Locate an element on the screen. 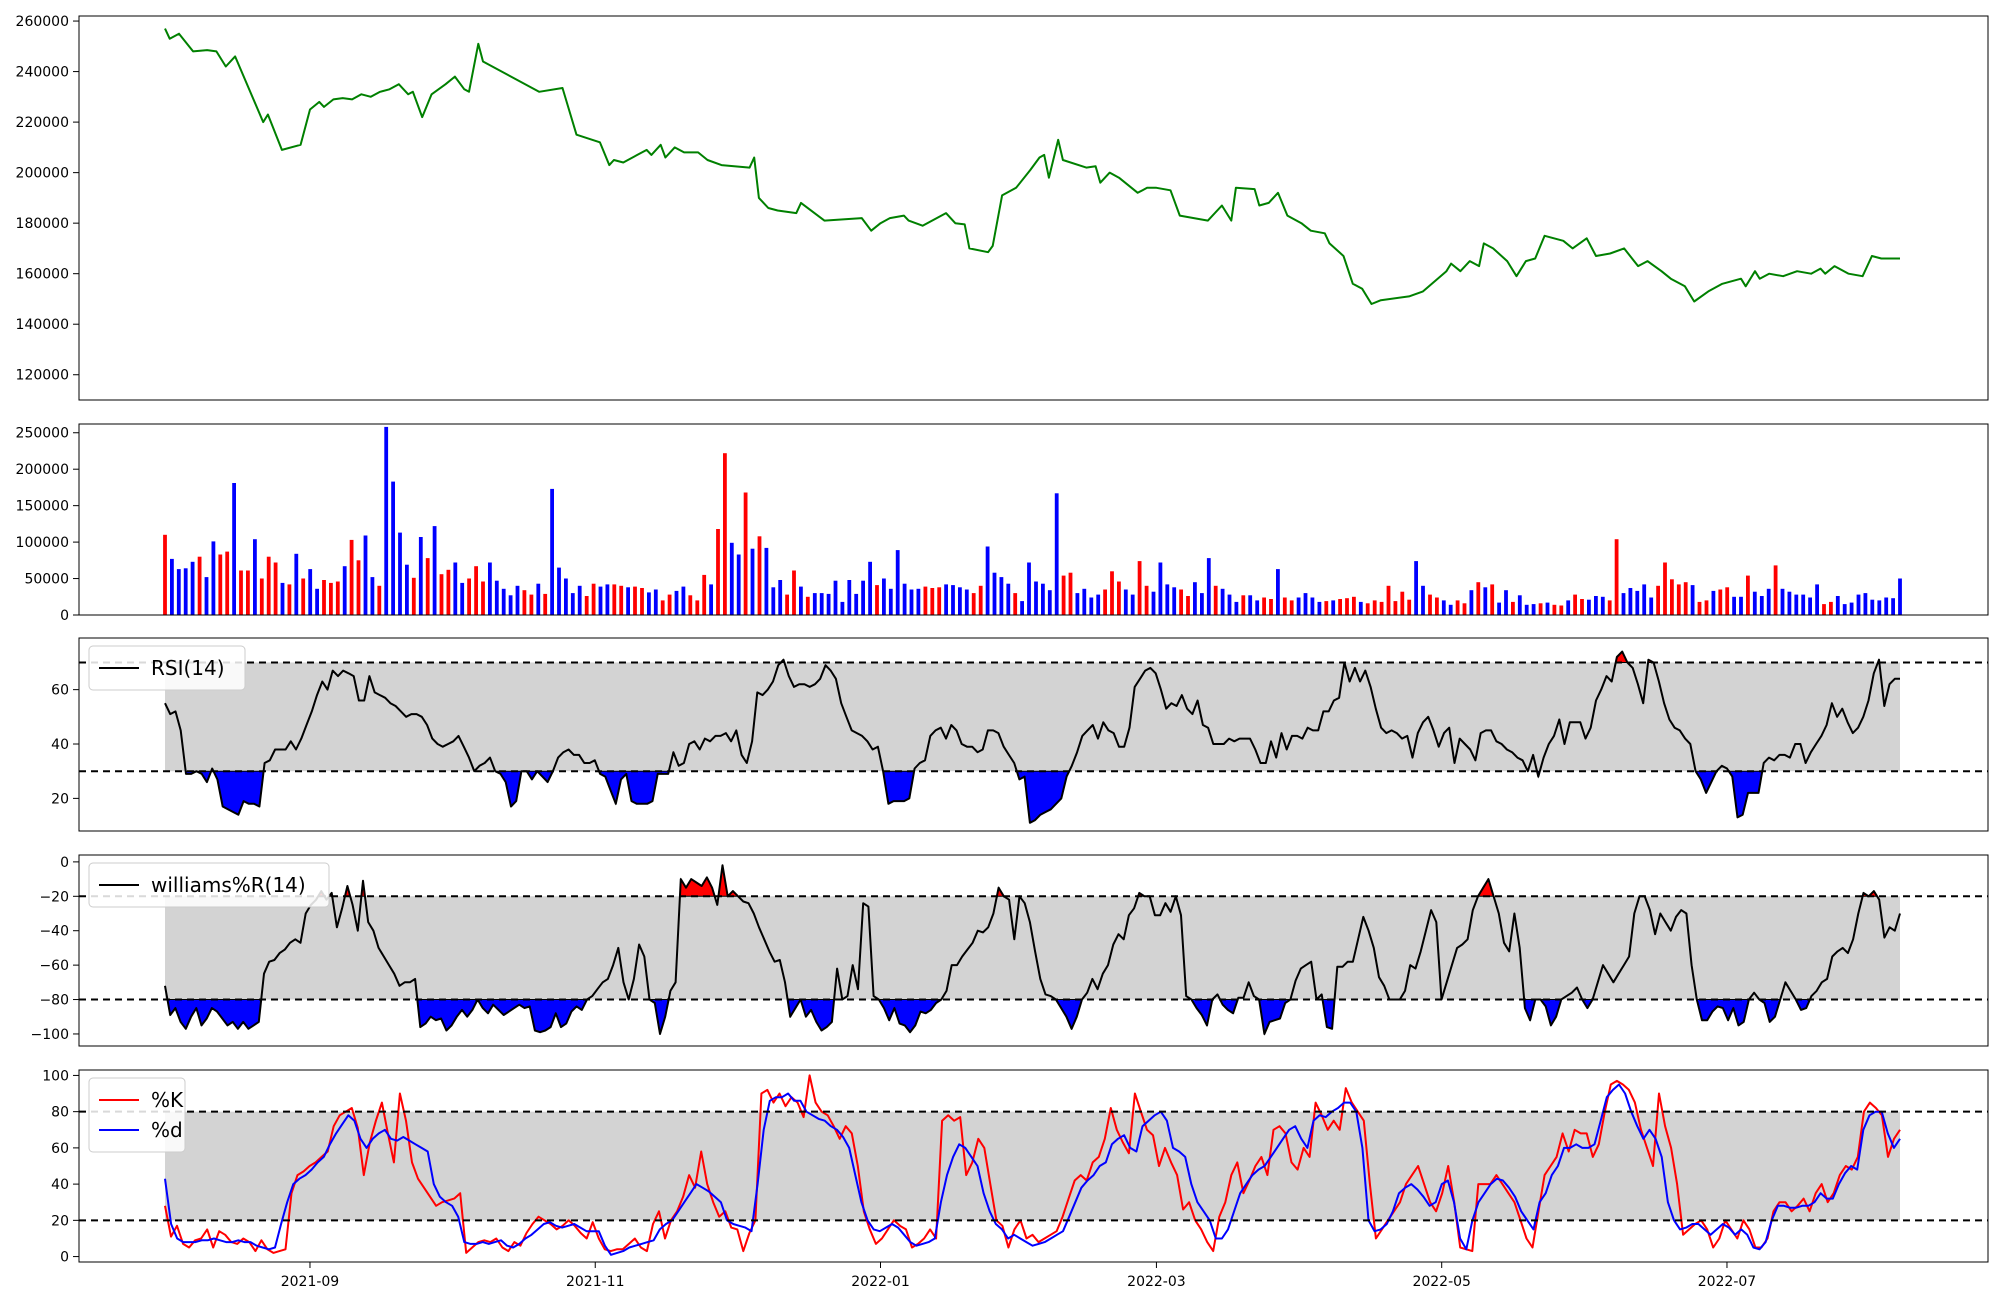  rsi-panel: 20 40 60 RSI(14) is located at coordinates (1020, 734).